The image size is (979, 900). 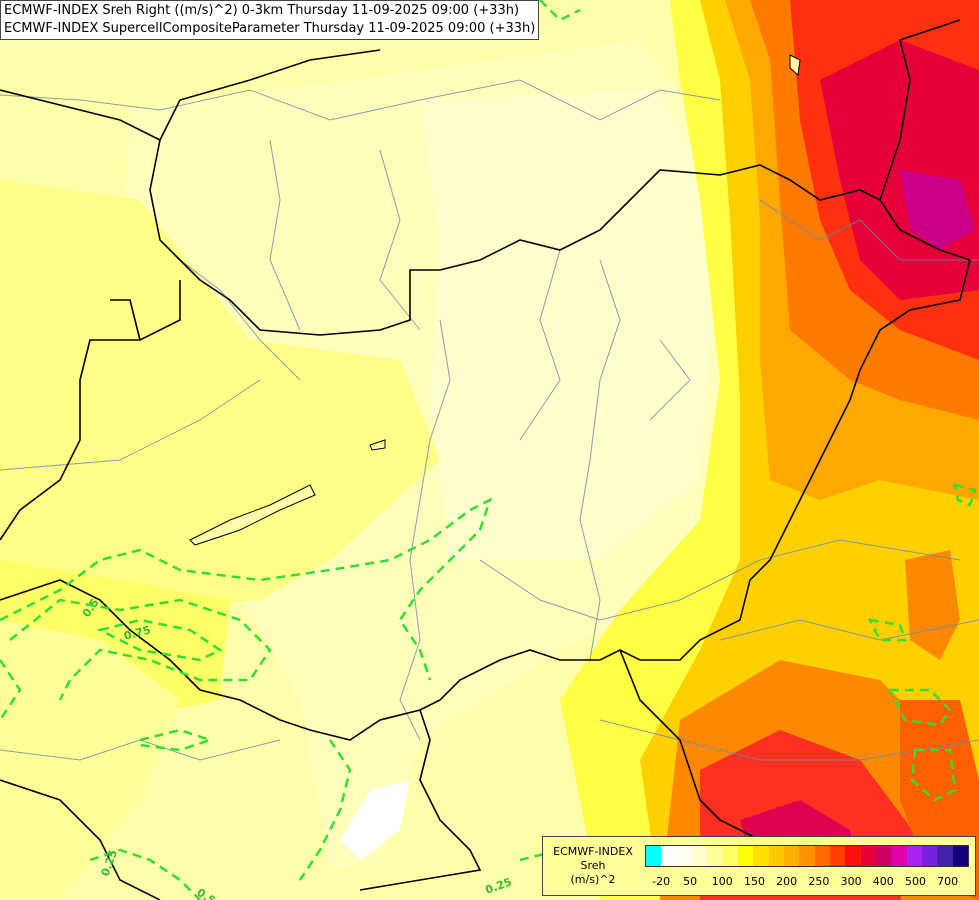 I want to click on legend-title: ECMWF-INDEX Sreh (m/s)^2, so click(x=593, y=866).